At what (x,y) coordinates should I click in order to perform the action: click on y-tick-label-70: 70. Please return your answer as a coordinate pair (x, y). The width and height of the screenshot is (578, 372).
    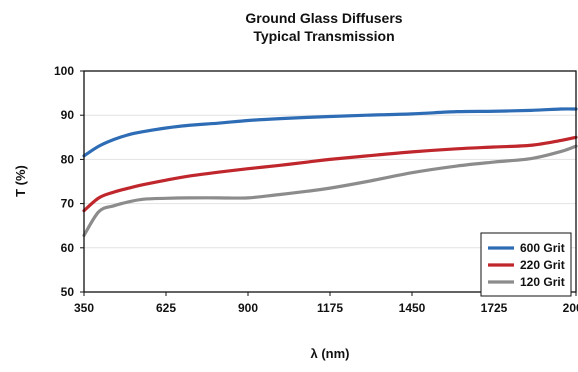
    Looking at the image, I should click on (68, 204).